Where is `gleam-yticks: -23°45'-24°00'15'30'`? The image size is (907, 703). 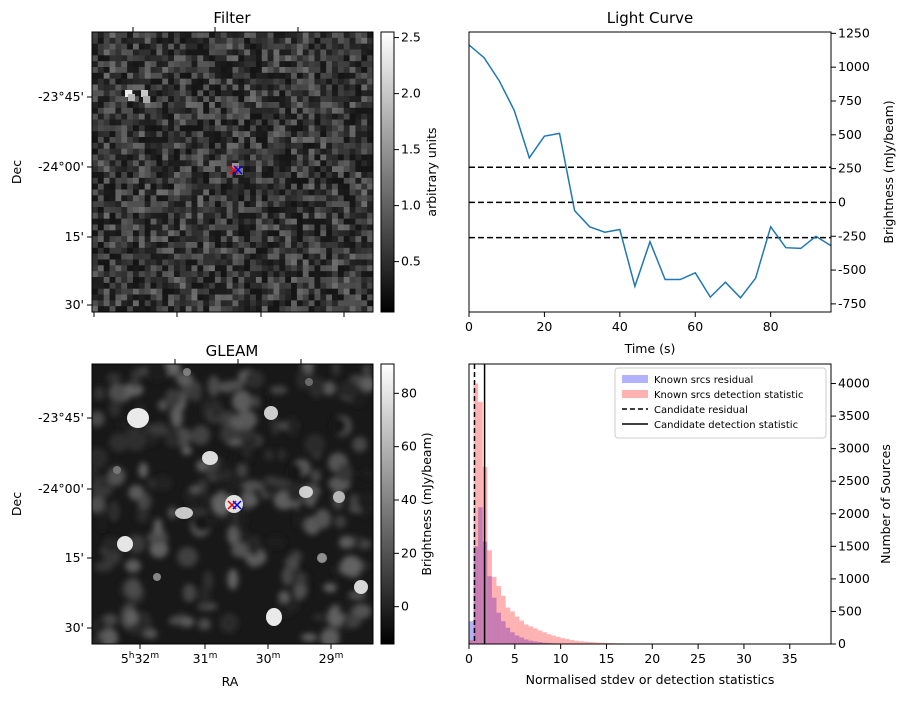
gleam-yticks: -23°45'-24°00'15'30' is located at coordinates (65, 522).